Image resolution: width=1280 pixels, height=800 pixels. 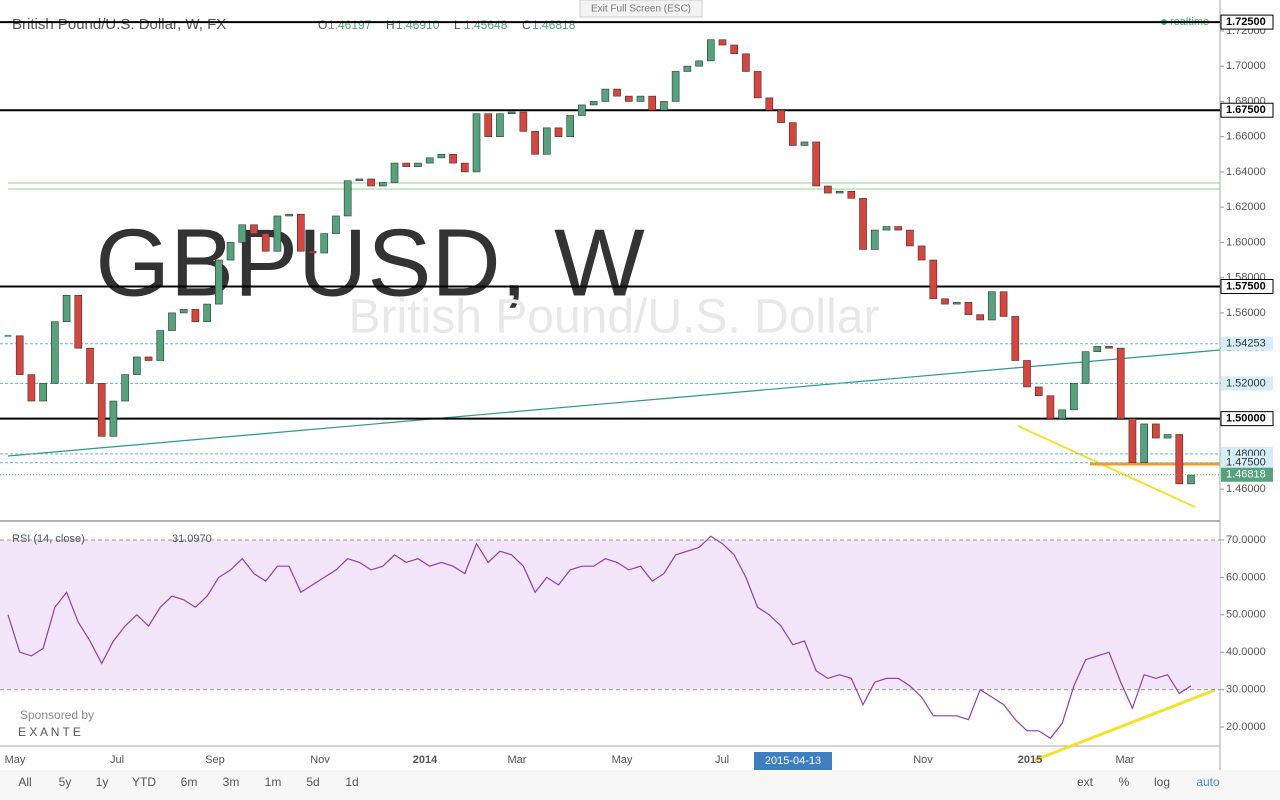 What do you see at coordinates (1125, 725) in the screenshot?
I see `rsi-trend-line` at bounding box center [1125, 725].